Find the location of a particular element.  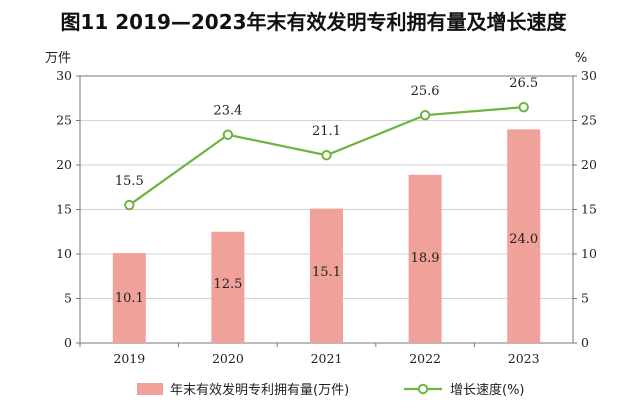

right-axis-tick-label: 15 is located at coordinates (589, 209).